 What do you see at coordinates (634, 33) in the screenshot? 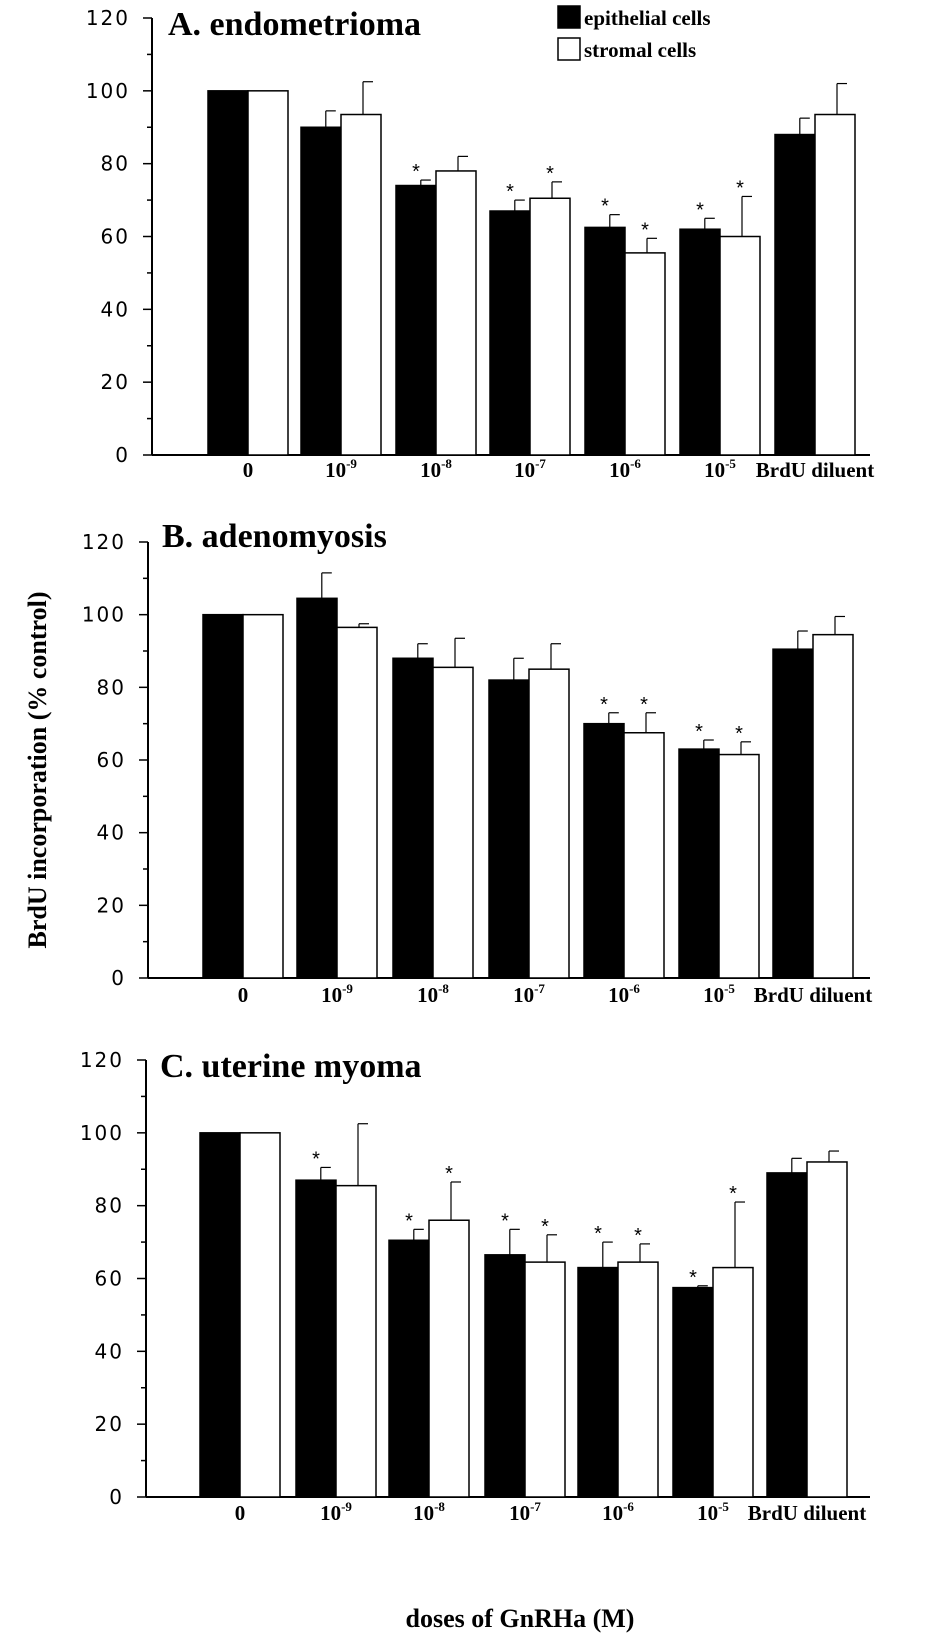
I see `legend: epithelial cells stromal cells` at bounding box center [634, 33].